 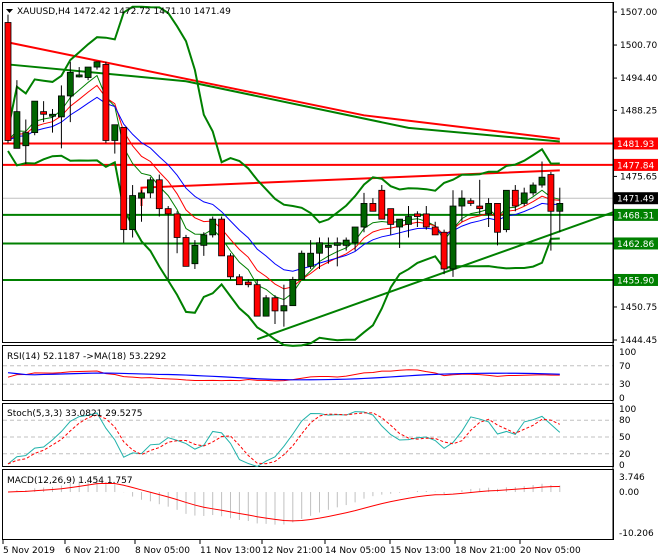 I want to click on macd-tick-label: 0.00, so click(x=629, y=493).